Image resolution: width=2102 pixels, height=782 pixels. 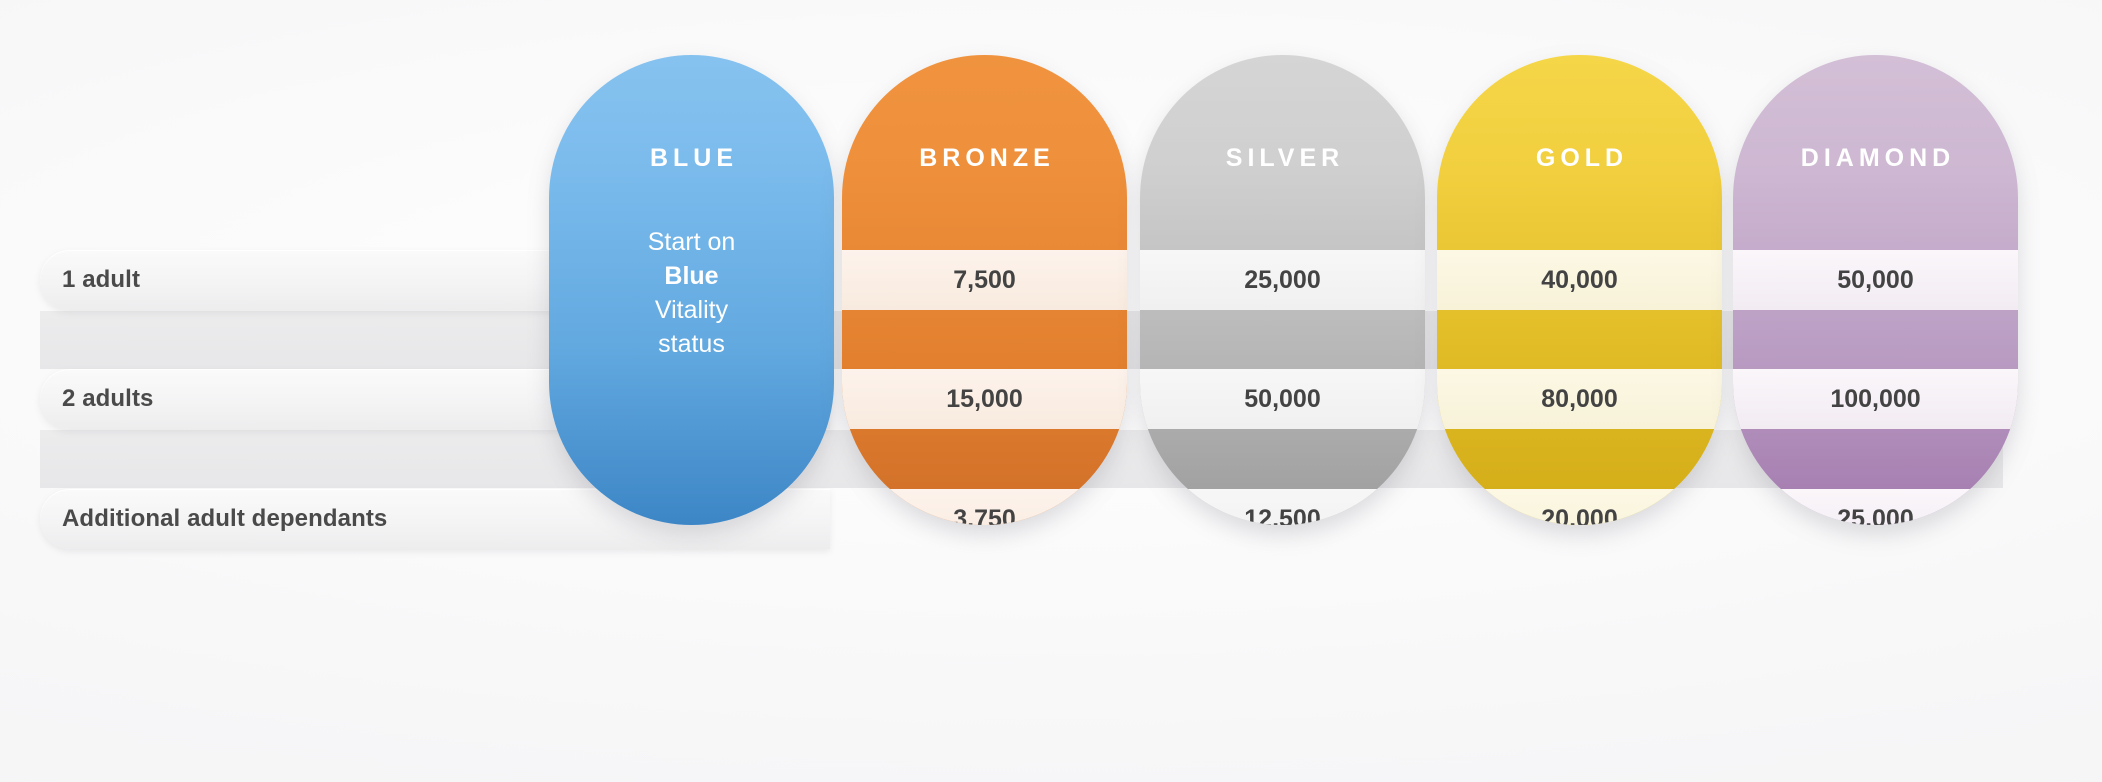 I want to click on tier-title-silver: SILVER, so click(x=1285, y=158).